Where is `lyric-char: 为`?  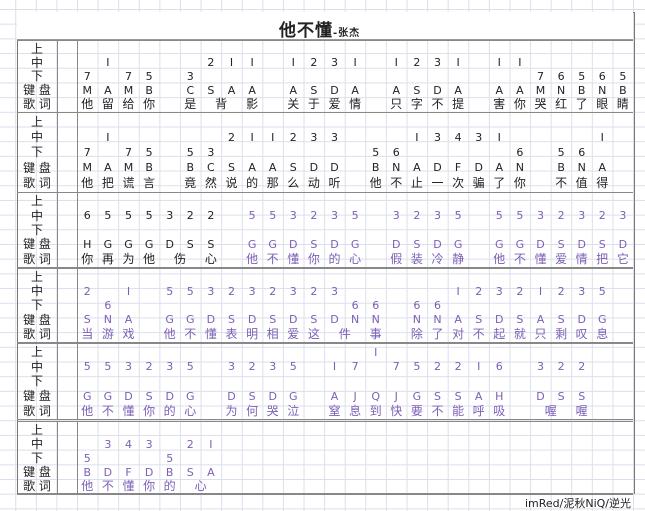 lyric-char: 为 is located at coordinates (128, 258).